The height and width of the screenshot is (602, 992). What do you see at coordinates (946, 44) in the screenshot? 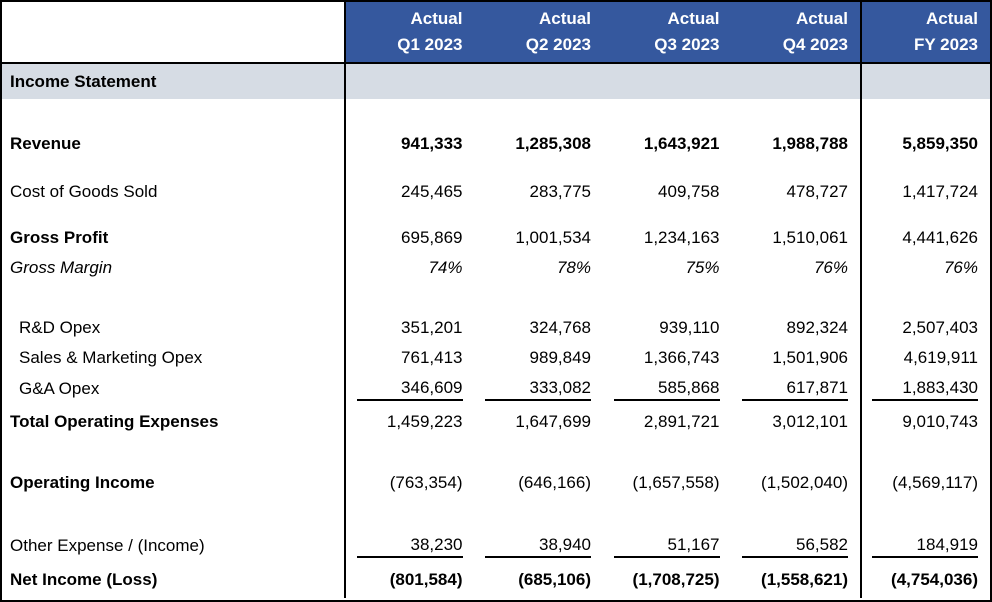
I see `column-header-line2: FY 2023` at bounding box center [946, 44].